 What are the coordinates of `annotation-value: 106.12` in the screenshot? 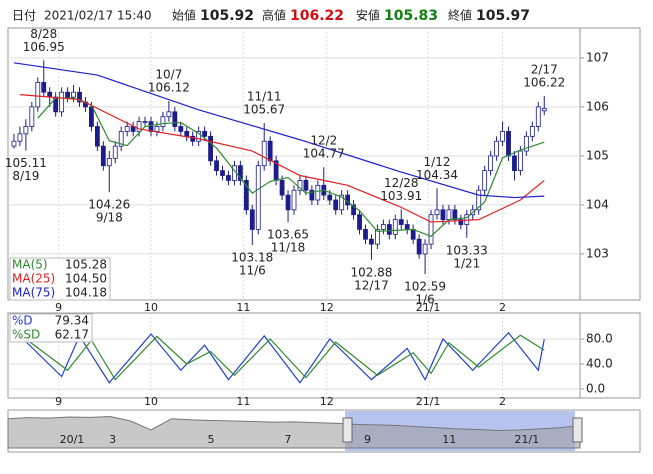 It's located at (169, 88).